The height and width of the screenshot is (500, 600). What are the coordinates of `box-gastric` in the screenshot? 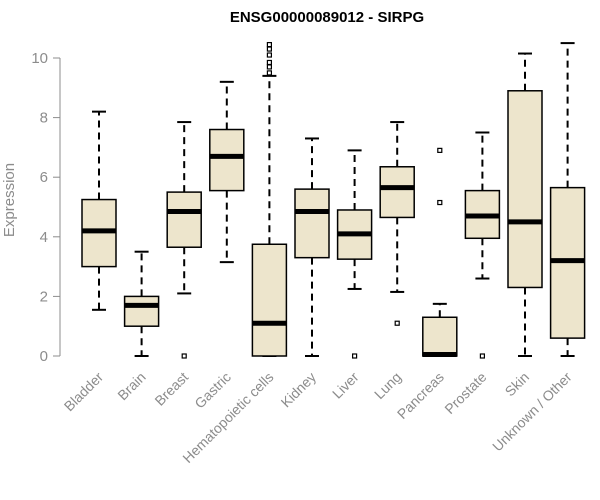 It's located at (227, 172).